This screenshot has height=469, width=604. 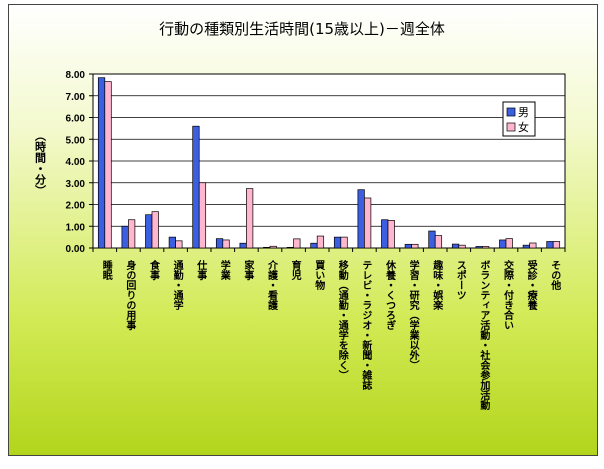 I want to click on x-category-label: 移動（通勤・通学を除く）, so click(x=342, y=319).